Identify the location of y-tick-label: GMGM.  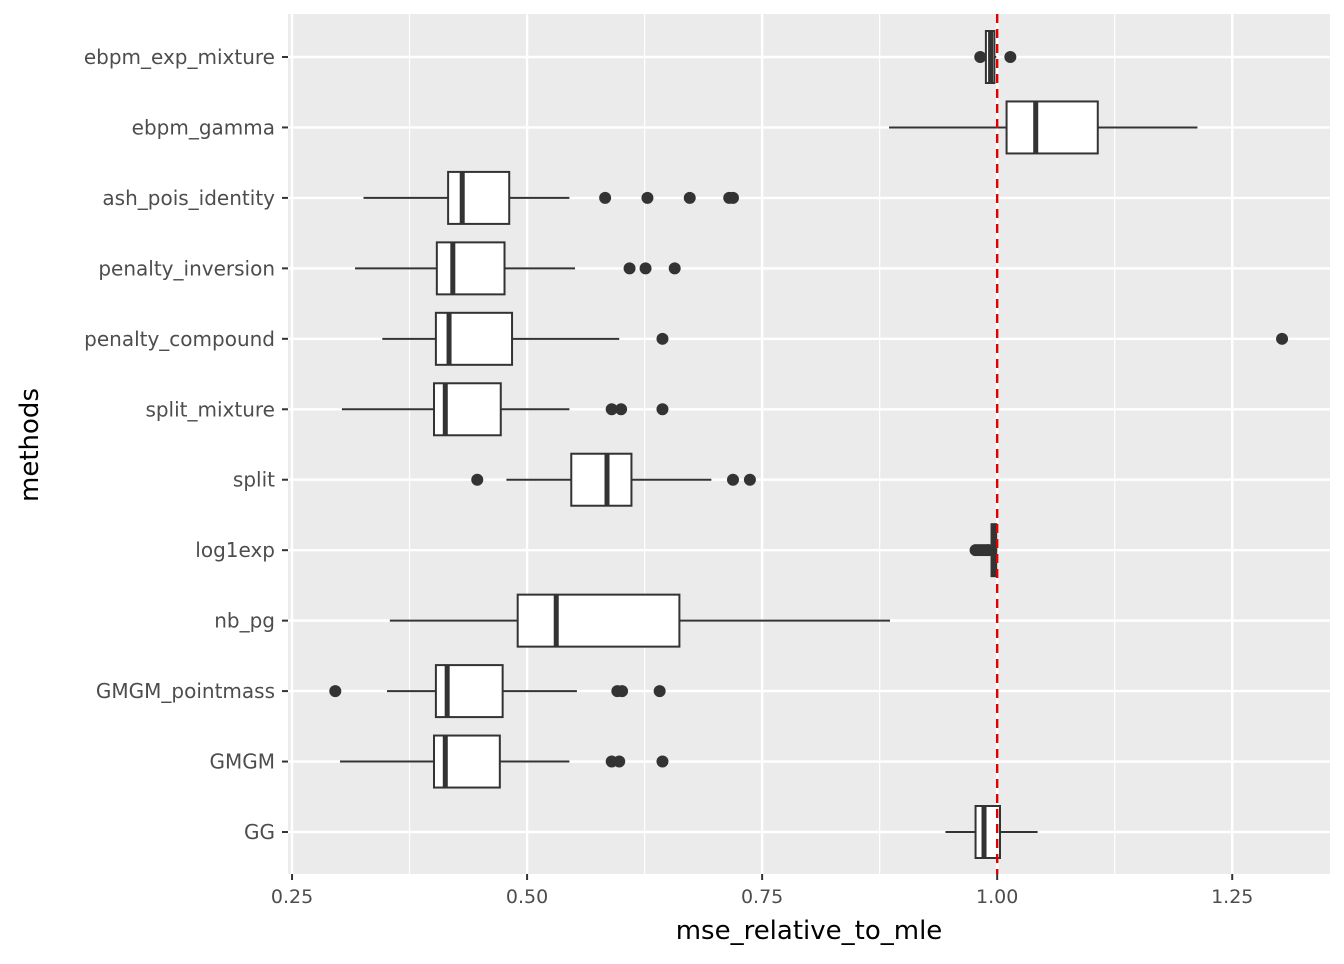
(242, 762).